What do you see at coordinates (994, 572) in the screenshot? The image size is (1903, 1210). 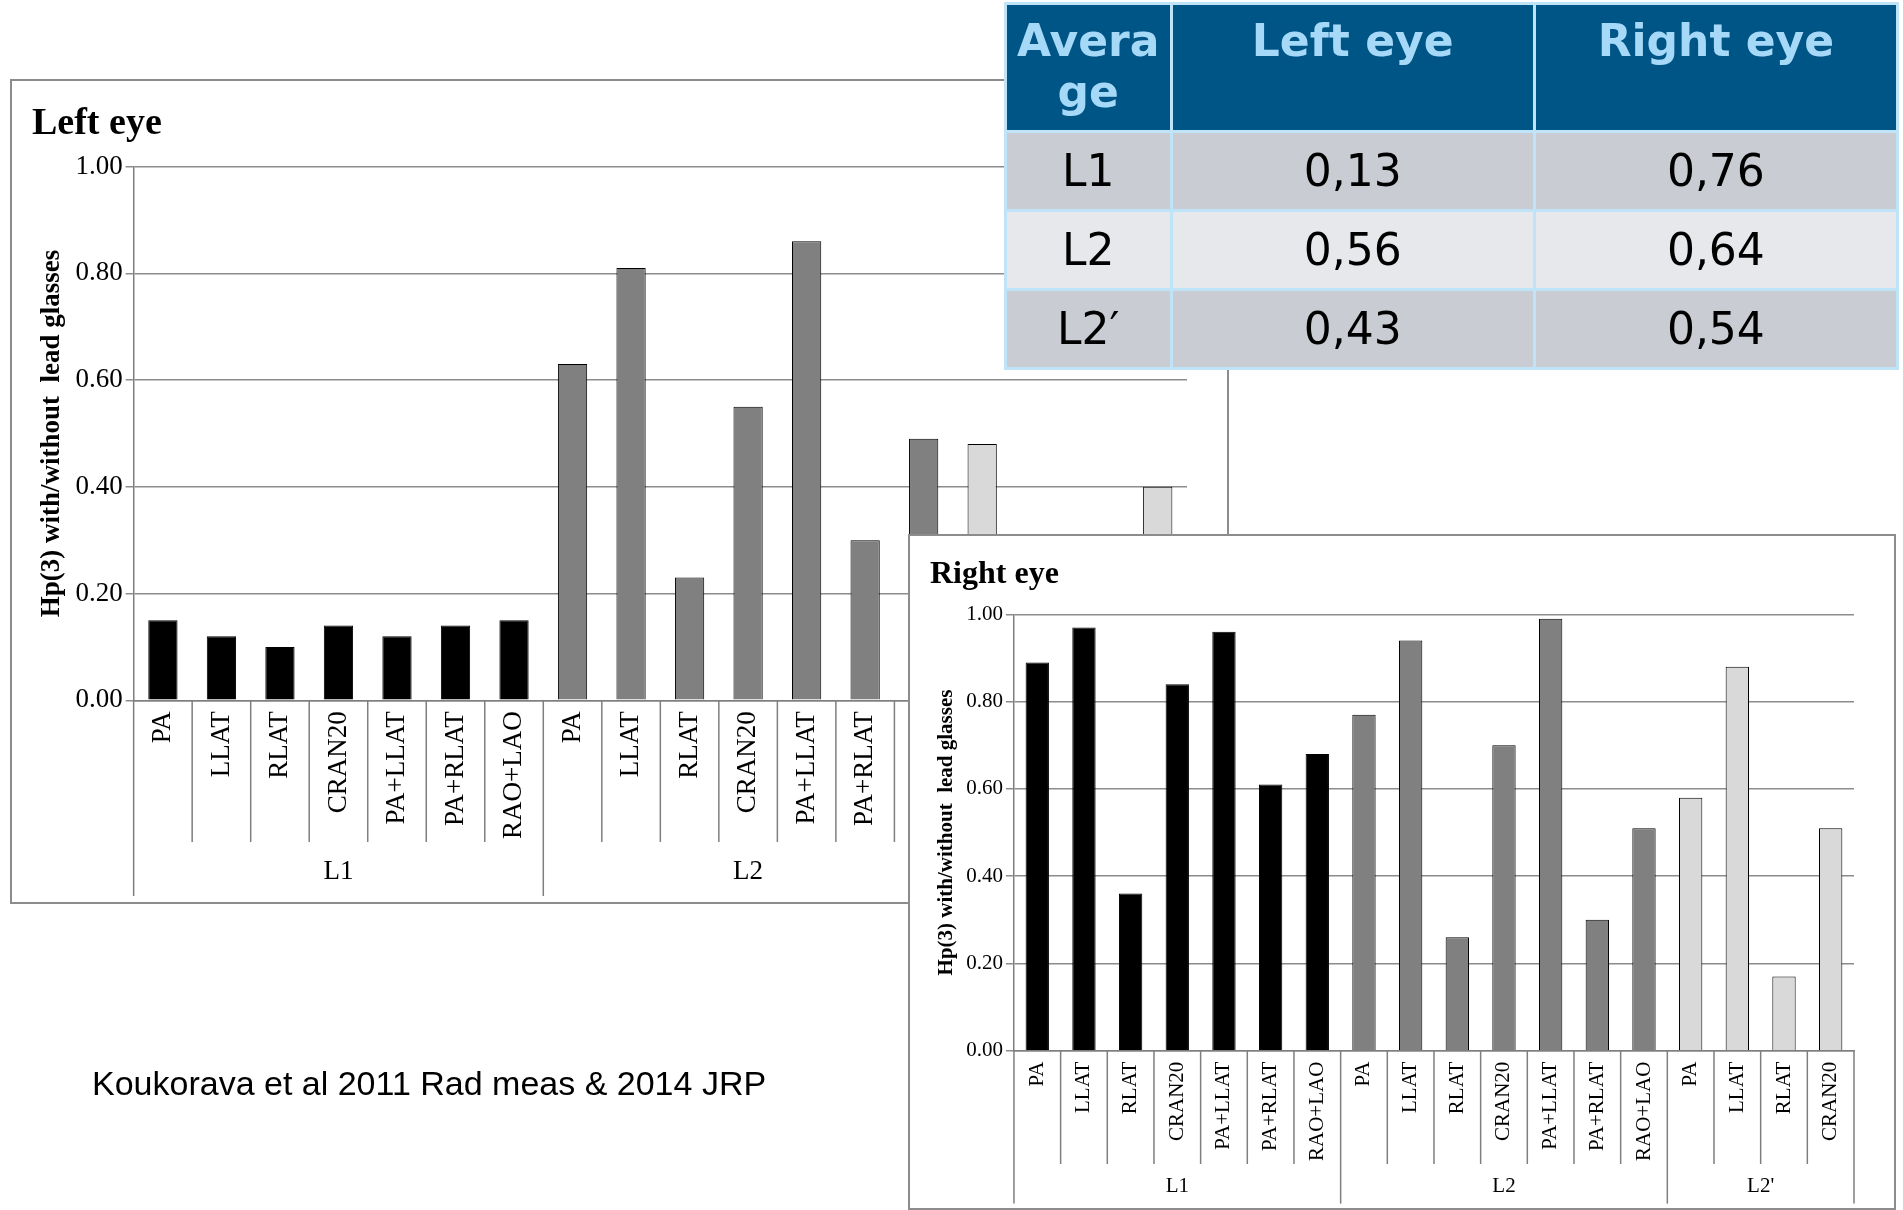 I see `chart-title: Right eye` at bounding box center [994, 572].